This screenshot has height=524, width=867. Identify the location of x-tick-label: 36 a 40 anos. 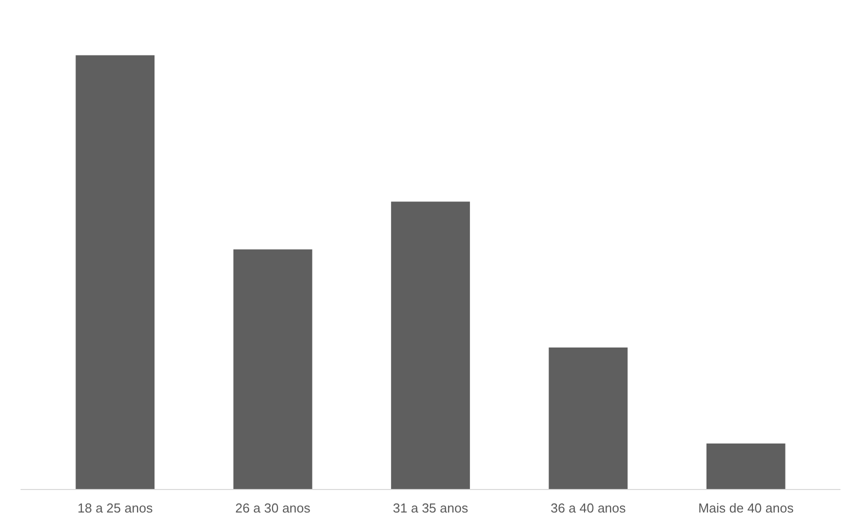
(588, 508).